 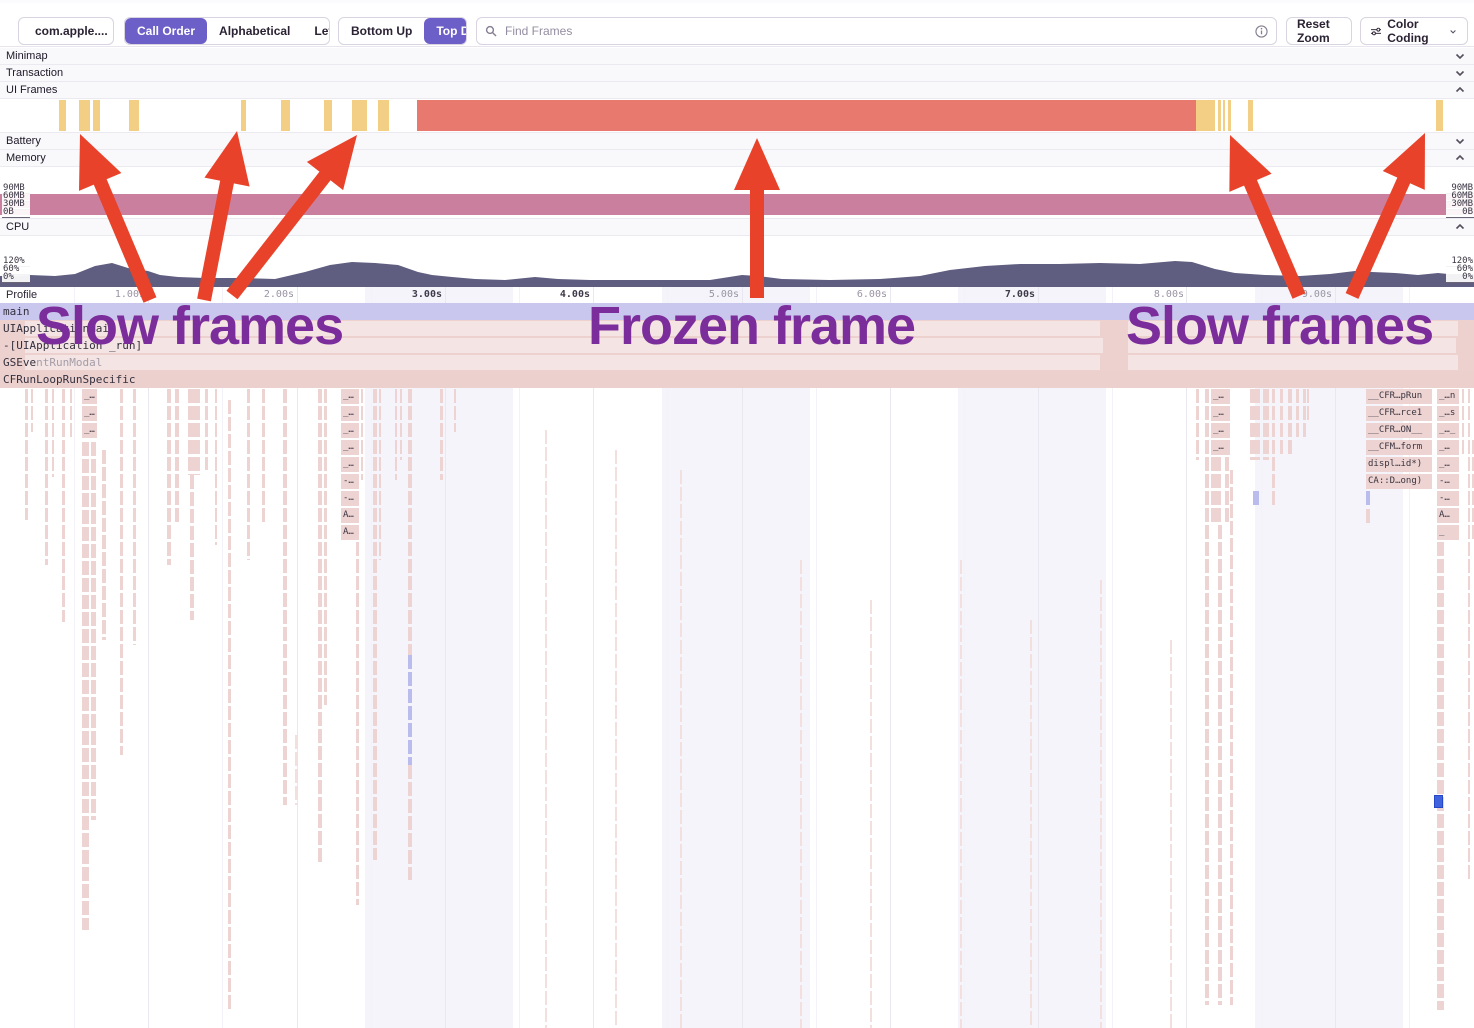 I want to click on section-memory: Memory, so click(x=737, y=158).